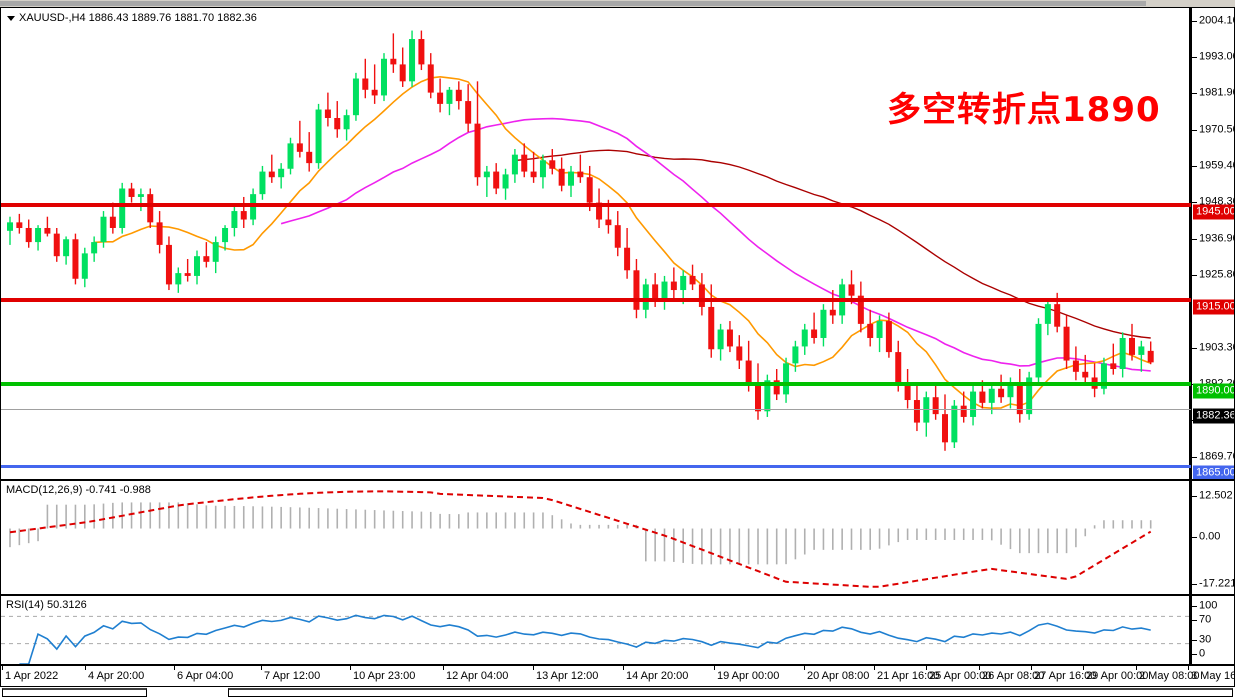  What do you see at coordinates (1213, 307) in the screenshot?
I see `price-badge-1915-00: 1915.00` at bounding box center [1213, 307].